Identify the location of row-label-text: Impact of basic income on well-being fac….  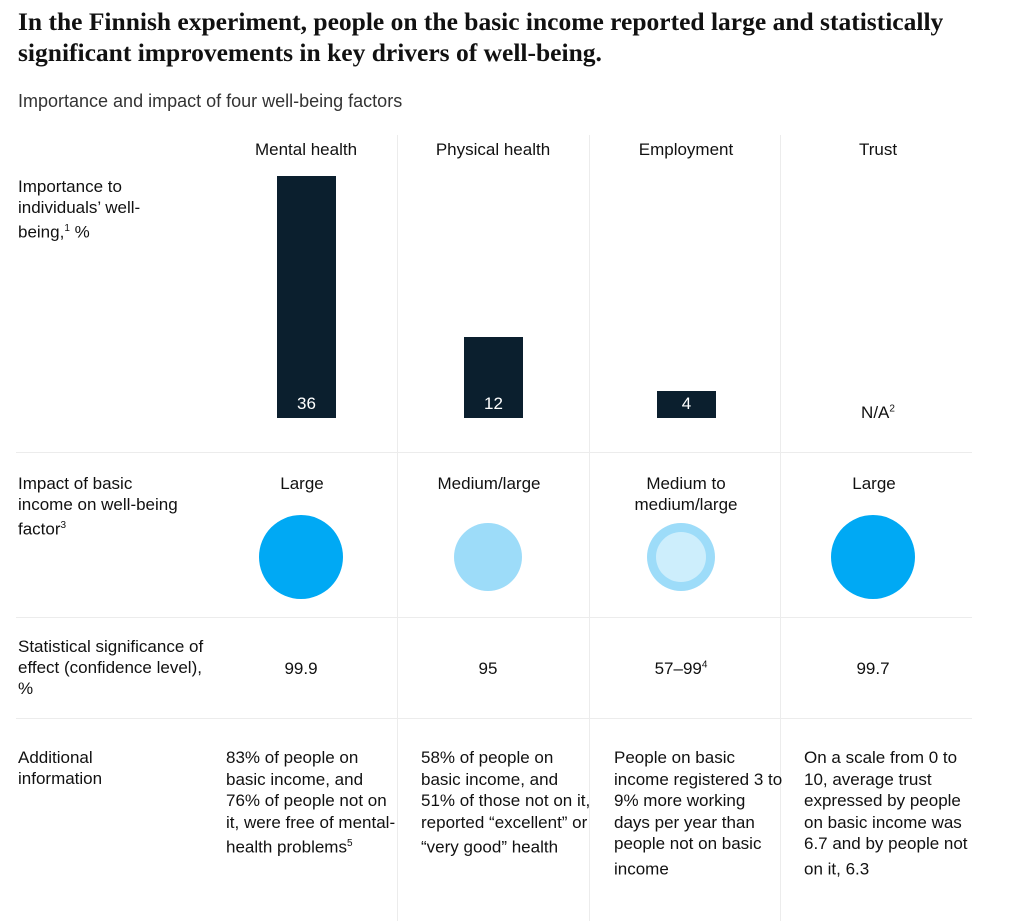
(98, 506).